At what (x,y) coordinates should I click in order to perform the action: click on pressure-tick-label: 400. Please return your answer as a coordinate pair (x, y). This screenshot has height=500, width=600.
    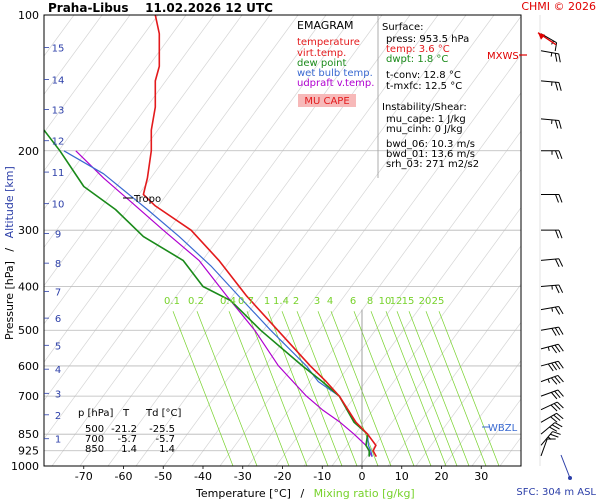
    Looking at the image, I should click on (28, 287).